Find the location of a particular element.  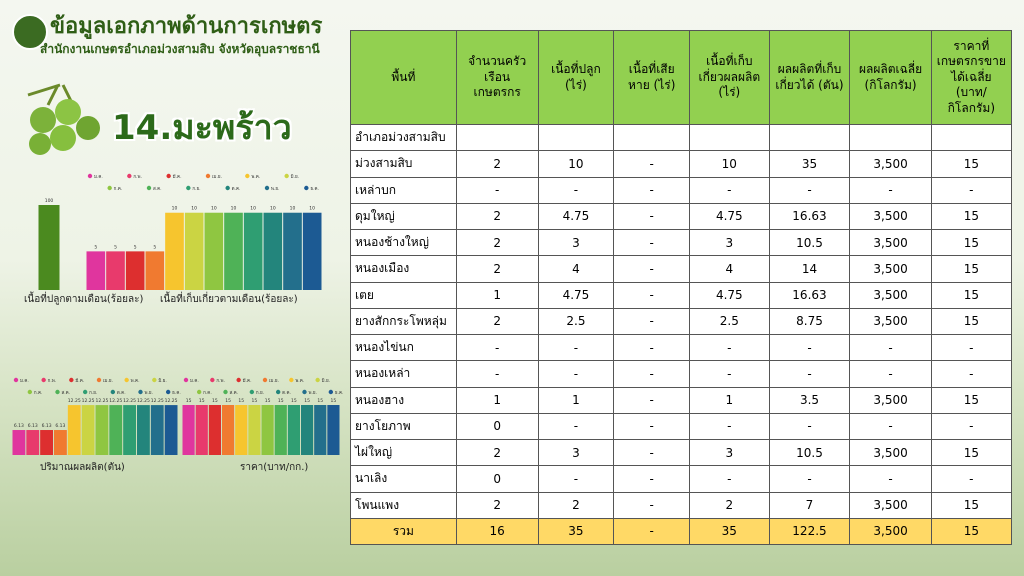

chart-label: ปริมาณผลผลิต(ตัน) is located at coordinates (82, 467).